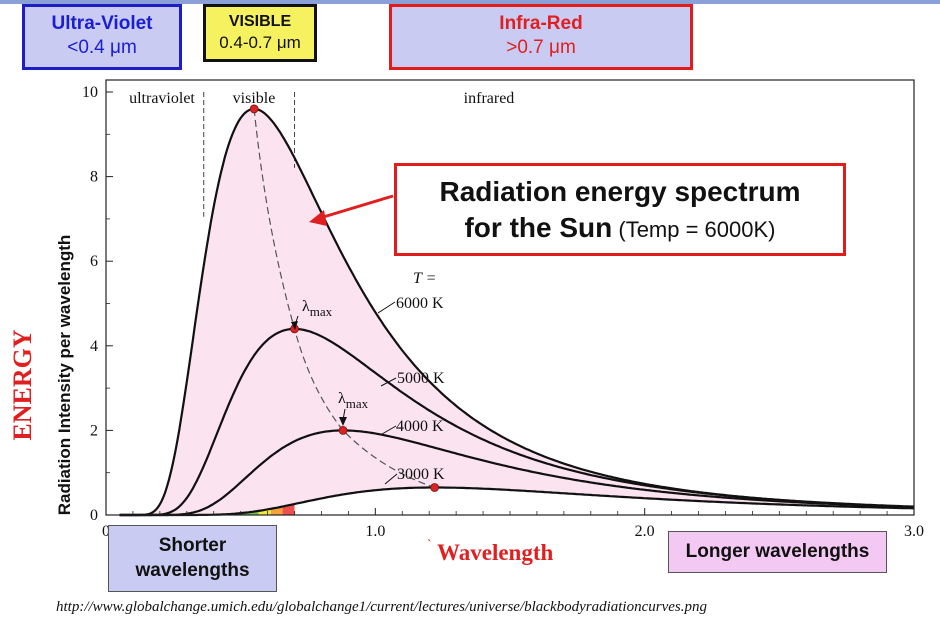 The height and width of the screenshot is (621, 940). I want to click on y-tick-label-4: 4, so click(94, 346).